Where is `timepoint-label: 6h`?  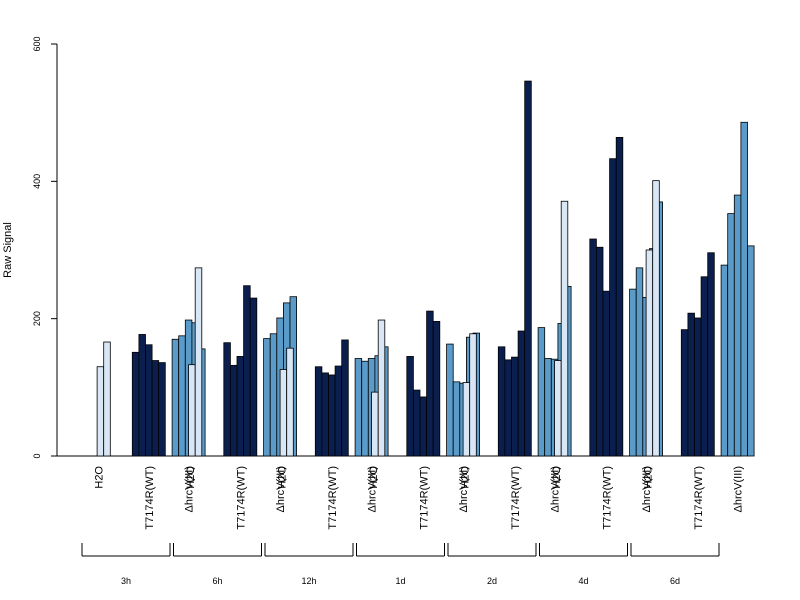
timepoint-label: 6h is located at coordinates (217, 581).